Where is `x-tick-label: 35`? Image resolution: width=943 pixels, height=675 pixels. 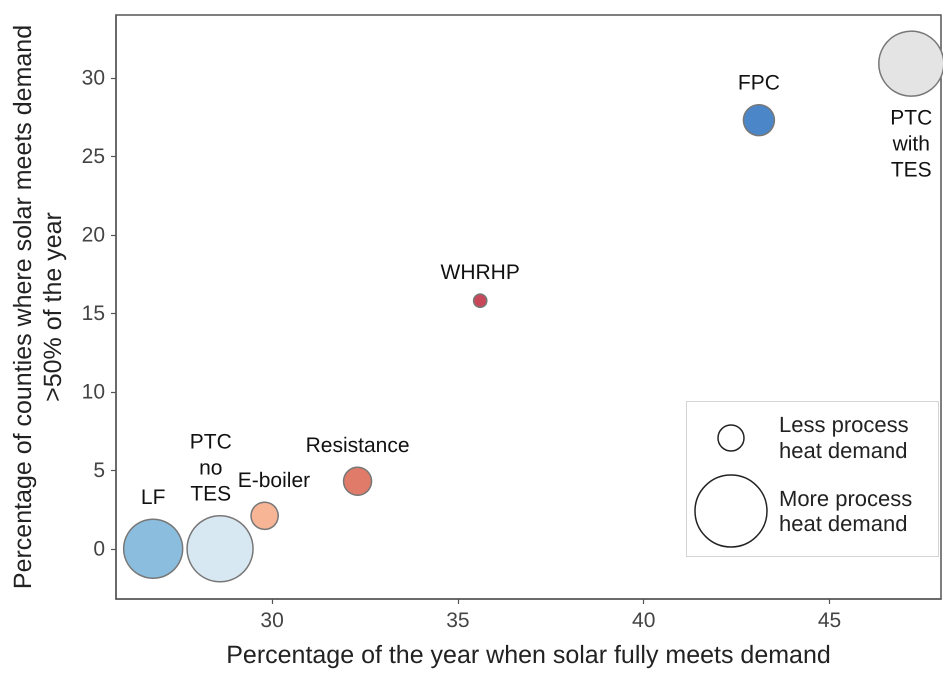 x-tick-label: 35 is located at coordinates (458, 620).